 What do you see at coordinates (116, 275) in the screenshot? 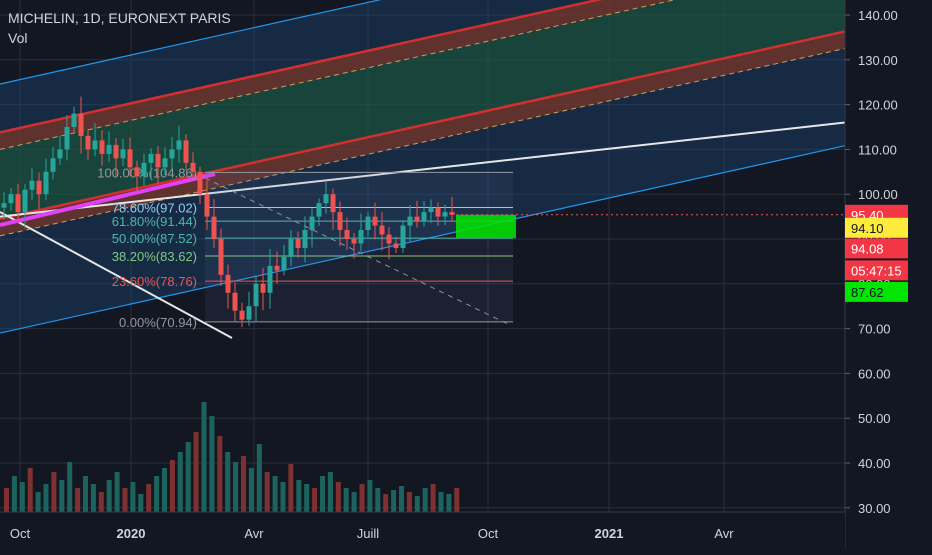
I see `decline-trend-line` at bounding box center [116, 275].